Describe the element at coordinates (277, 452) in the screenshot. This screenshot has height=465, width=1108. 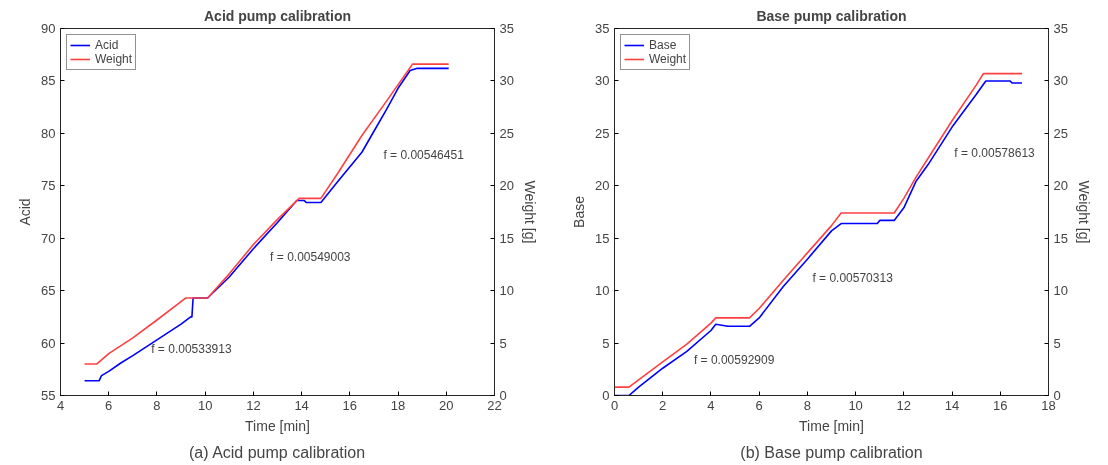
I see `text: (a) Acid pump calibration` at that location.